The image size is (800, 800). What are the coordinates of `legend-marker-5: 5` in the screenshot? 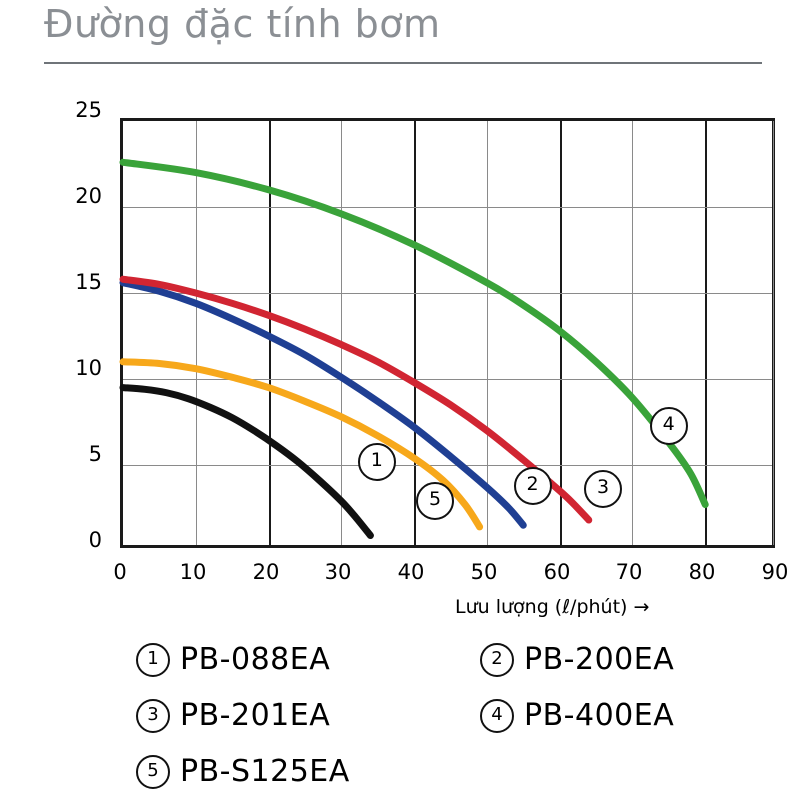 It's located at (153, 771).